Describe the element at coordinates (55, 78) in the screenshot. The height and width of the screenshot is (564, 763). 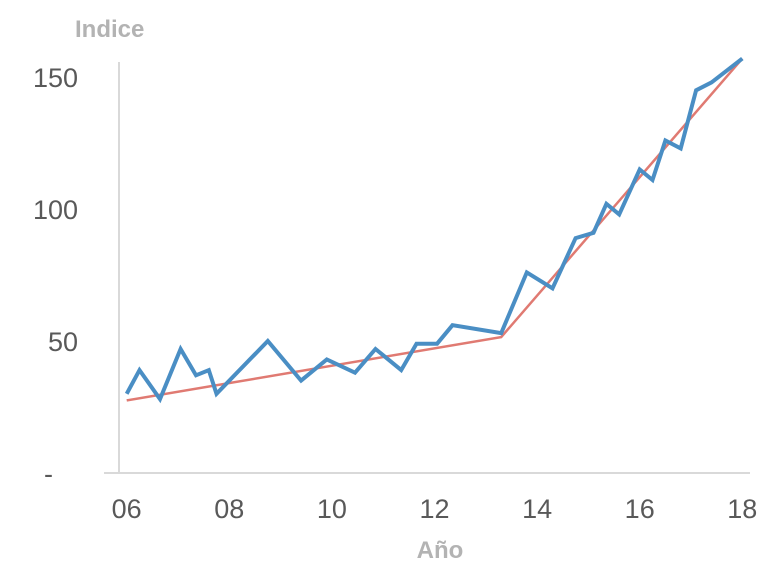
I see `y-tick-label: 150` at that location.